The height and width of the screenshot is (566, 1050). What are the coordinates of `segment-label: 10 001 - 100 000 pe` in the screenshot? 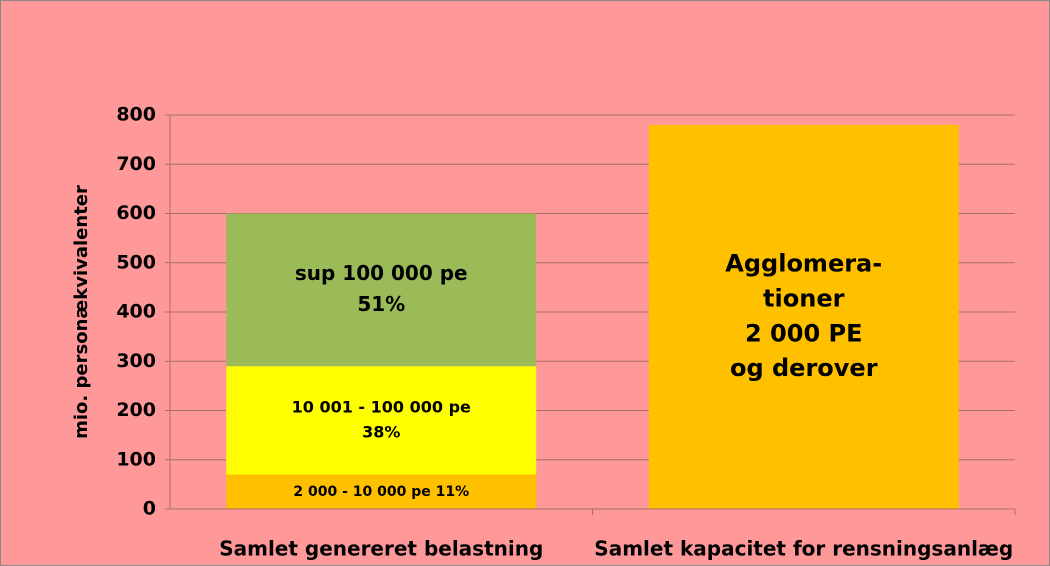 It's located at (381, 406).